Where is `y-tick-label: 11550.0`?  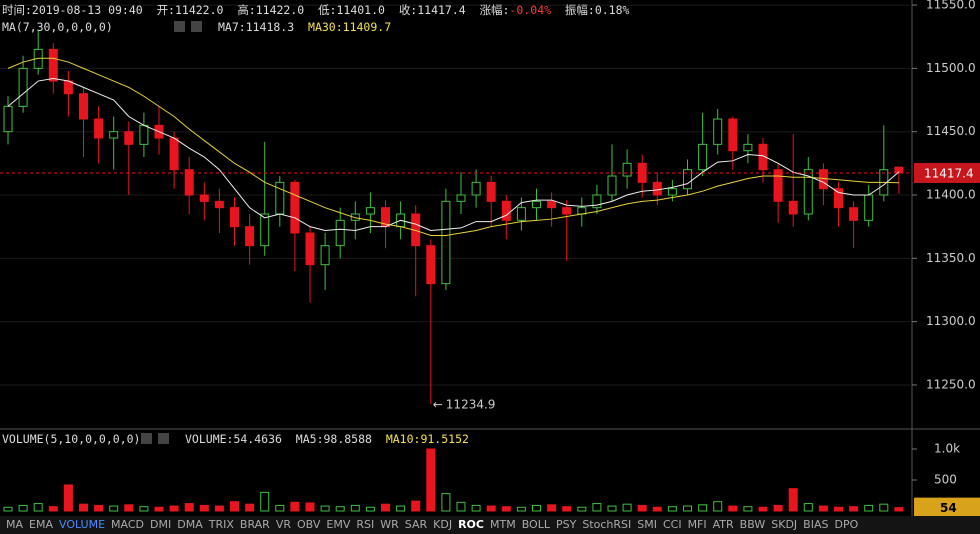
y-tick-label: 11550.0 is located at coordinates (951, 6).